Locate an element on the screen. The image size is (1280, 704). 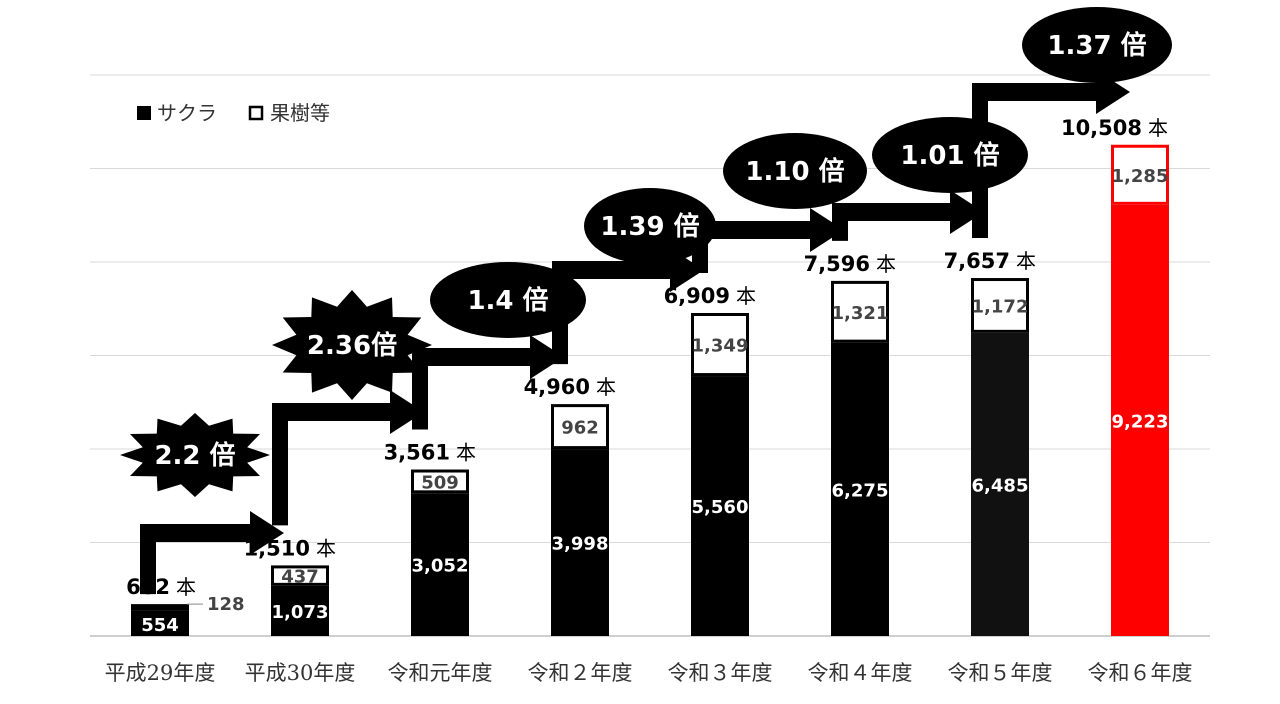
fruit-value-label: 509 is located at coordinates (440, 482).